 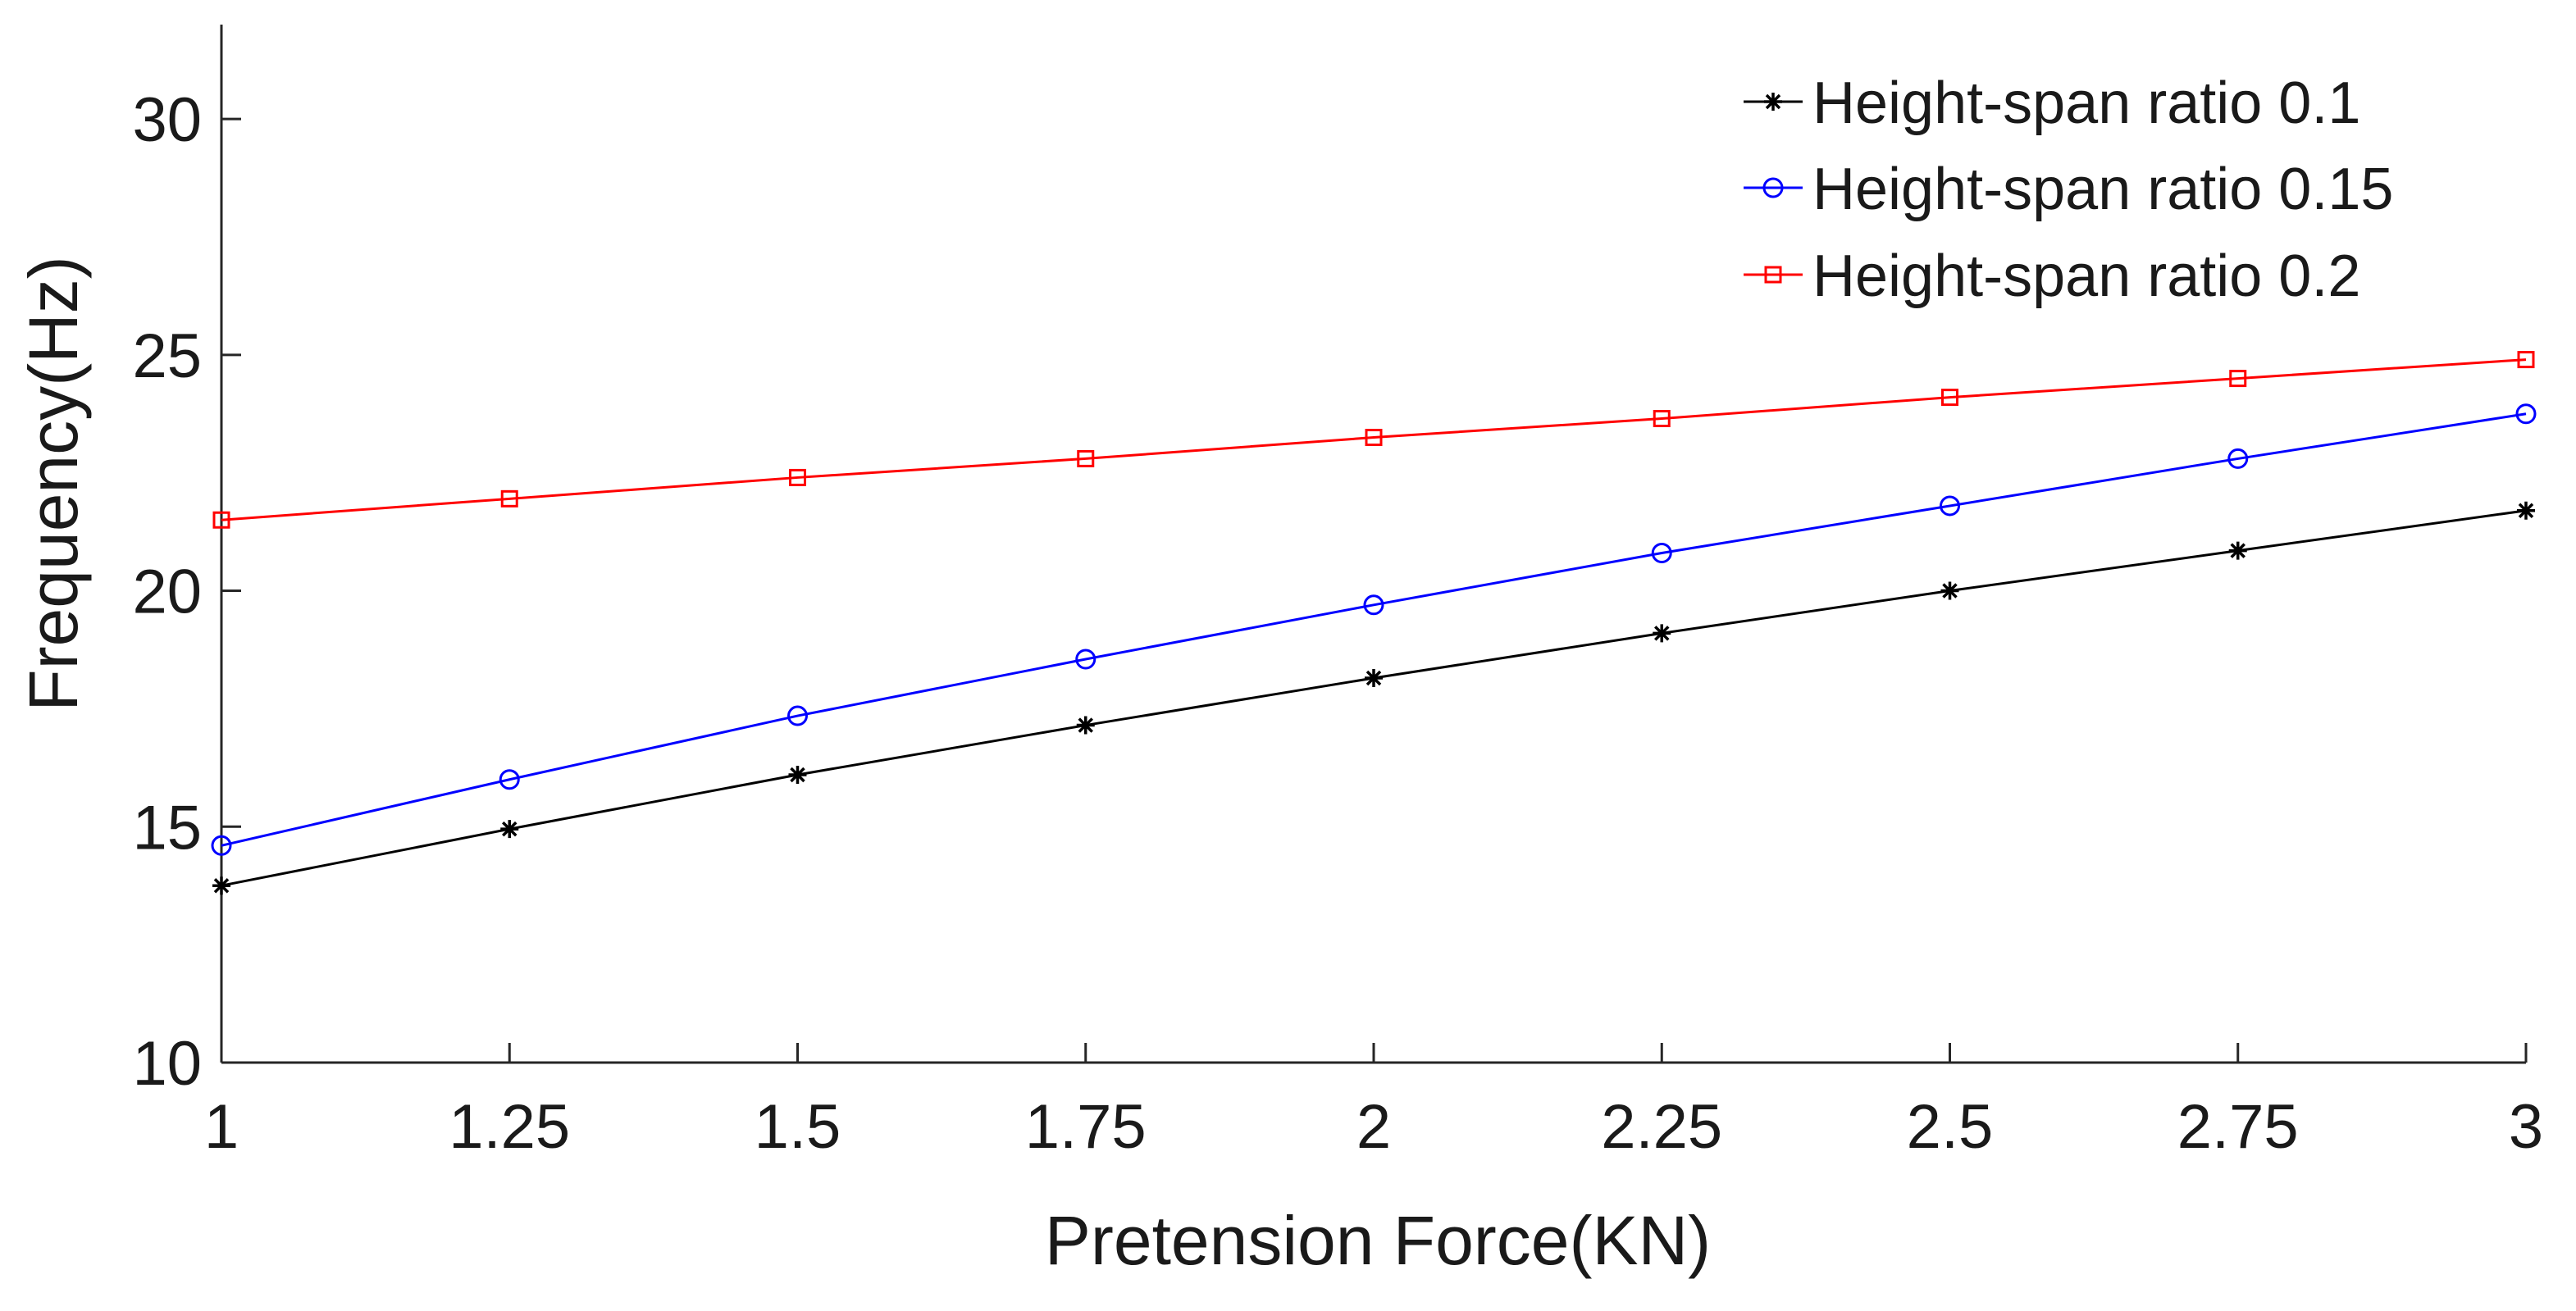 What do you see at coordinates (1086, 1127) in the screenshot?
I see `x-tick-label: 1.75` at bounding box center [1086, 1127].